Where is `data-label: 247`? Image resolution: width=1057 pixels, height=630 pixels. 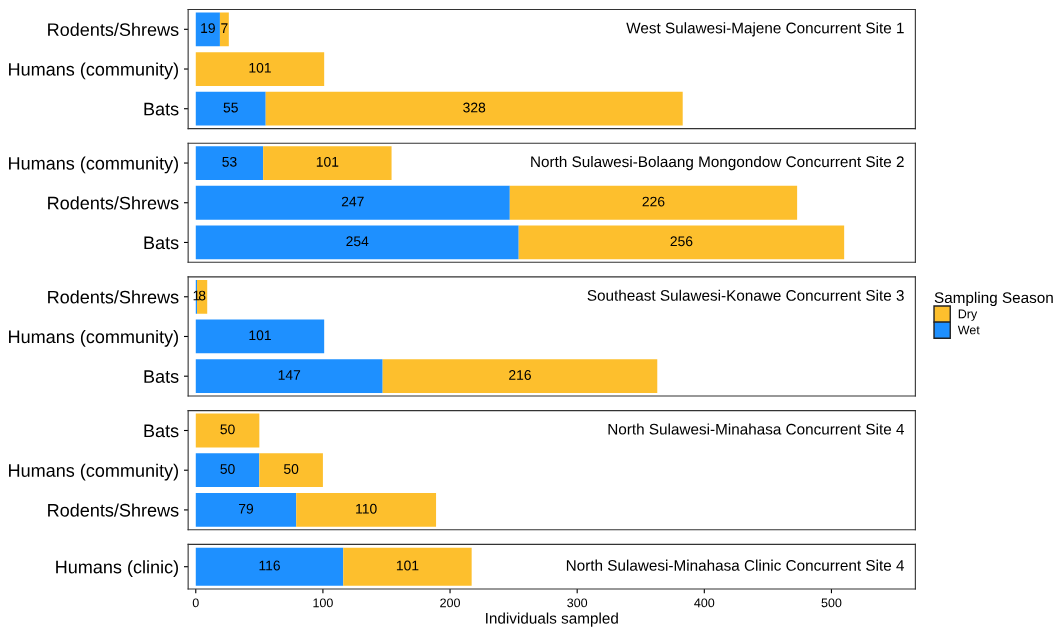
data-label: 247 is located at coordinates (352, 201).